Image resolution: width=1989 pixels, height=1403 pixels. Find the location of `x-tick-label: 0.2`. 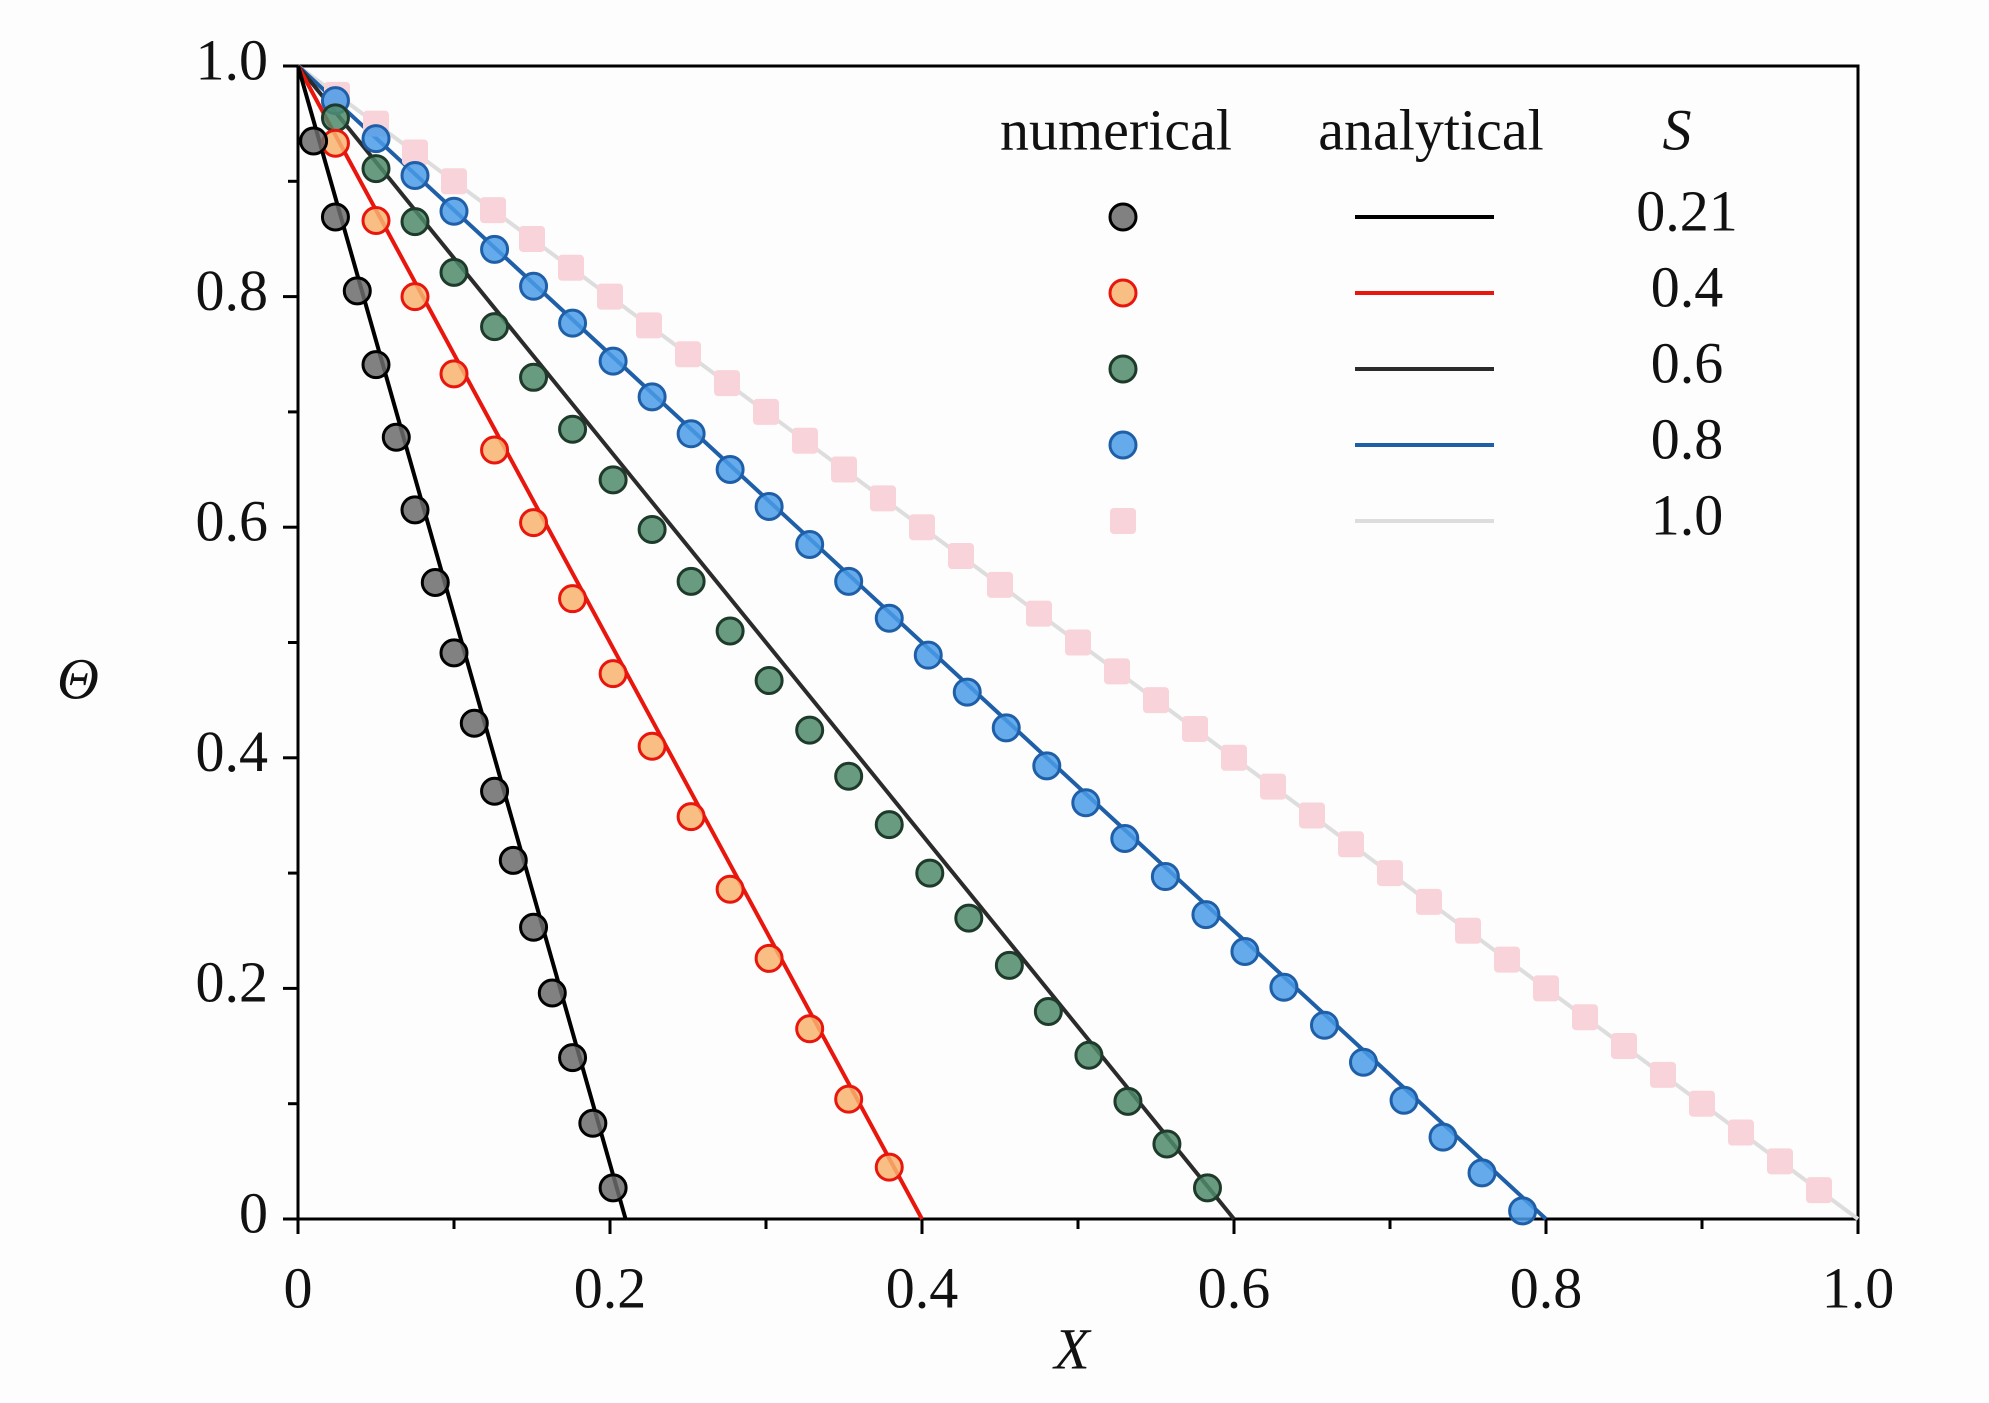

x-tick-label: 0.2 is located at coordinates (610, 1287).